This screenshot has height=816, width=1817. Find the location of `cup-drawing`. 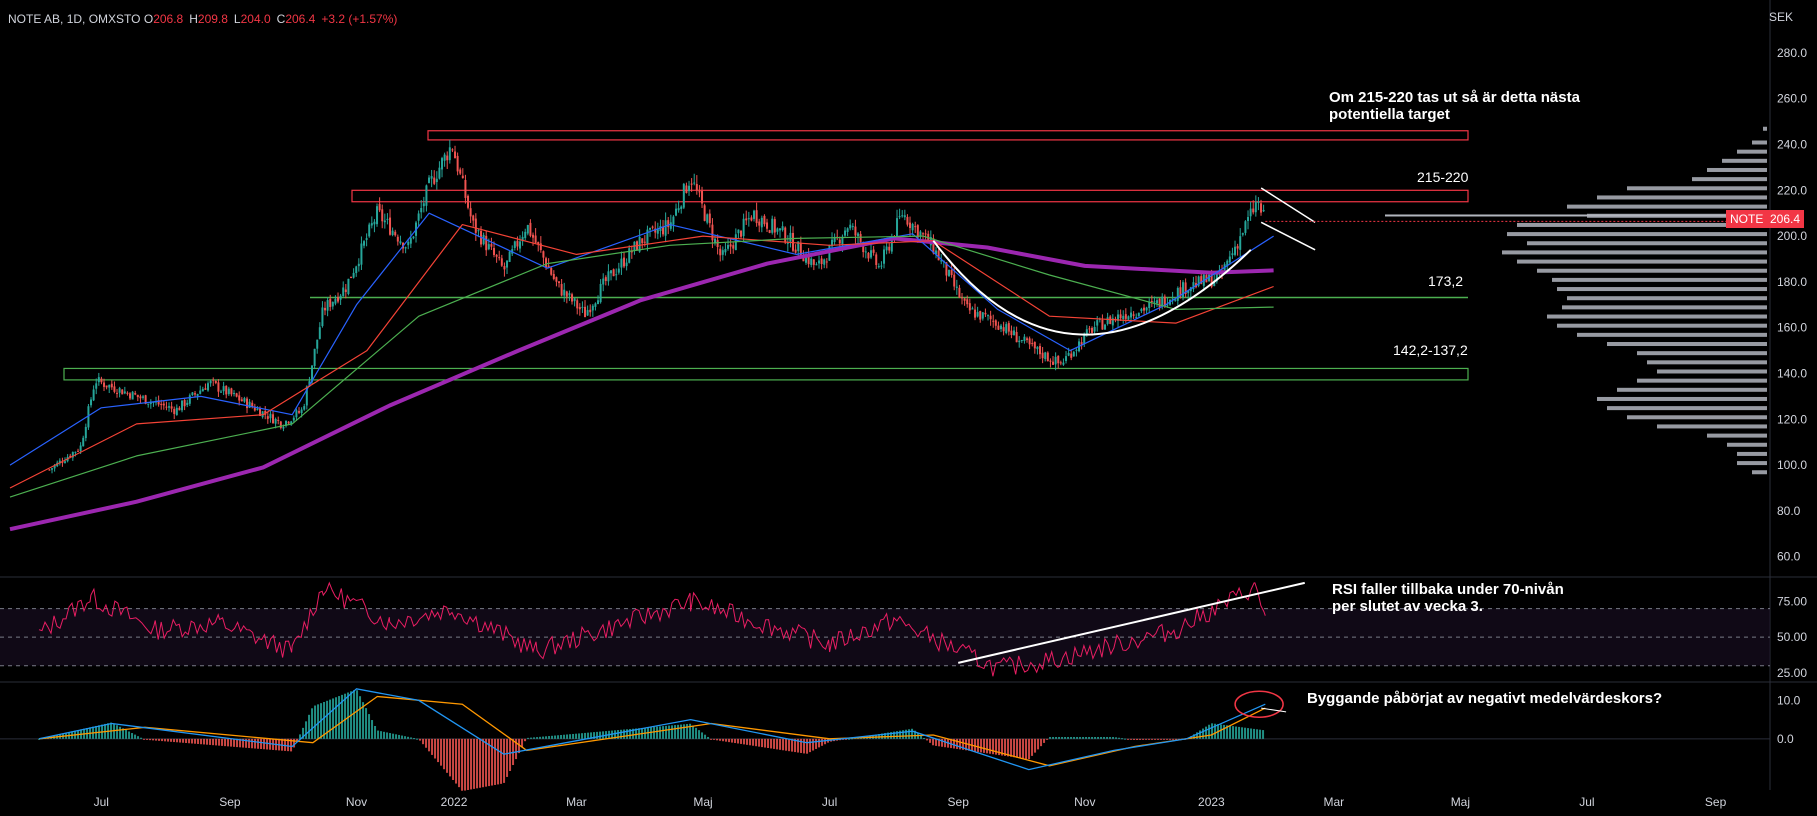

cup-drawing is located at coordinates (1092, 288).